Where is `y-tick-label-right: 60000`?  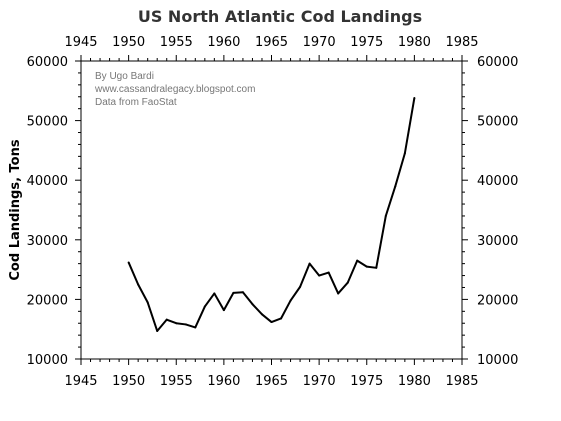 y-tick-label-right: 60000 is located at coordinates (497, 62).